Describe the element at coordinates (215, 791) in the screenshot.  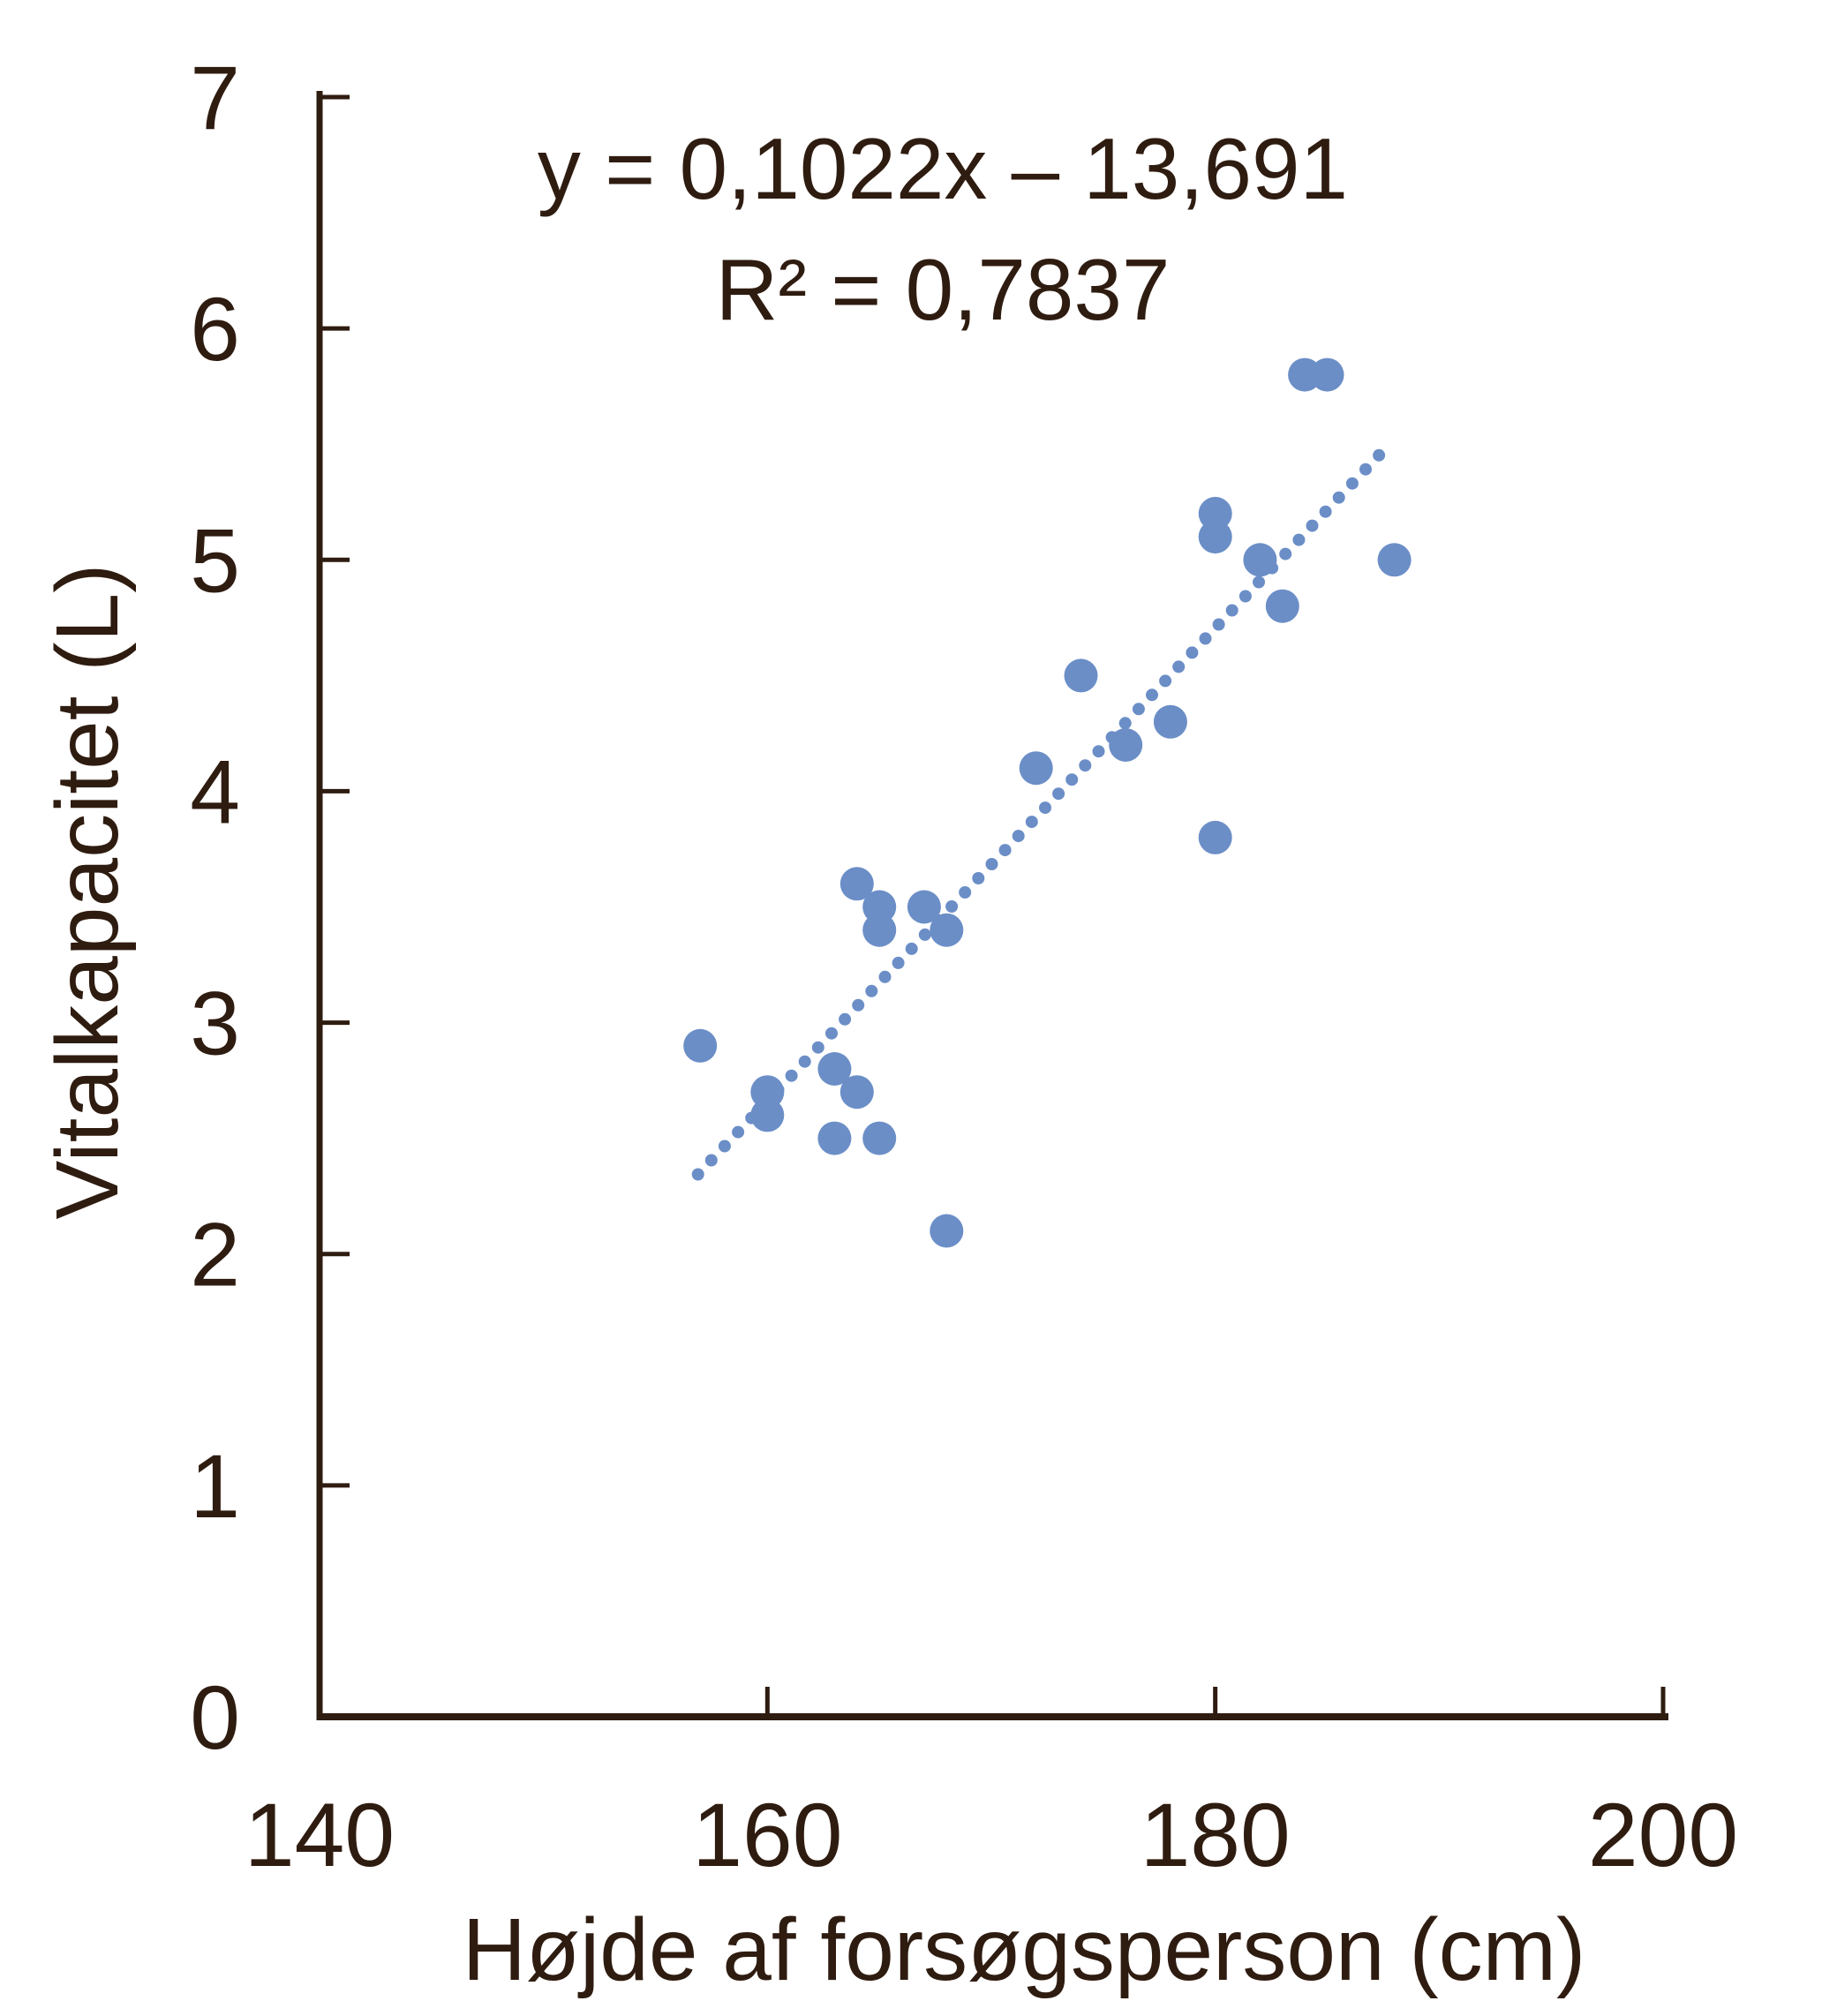
I see `y-tick-label: 4` at that location.